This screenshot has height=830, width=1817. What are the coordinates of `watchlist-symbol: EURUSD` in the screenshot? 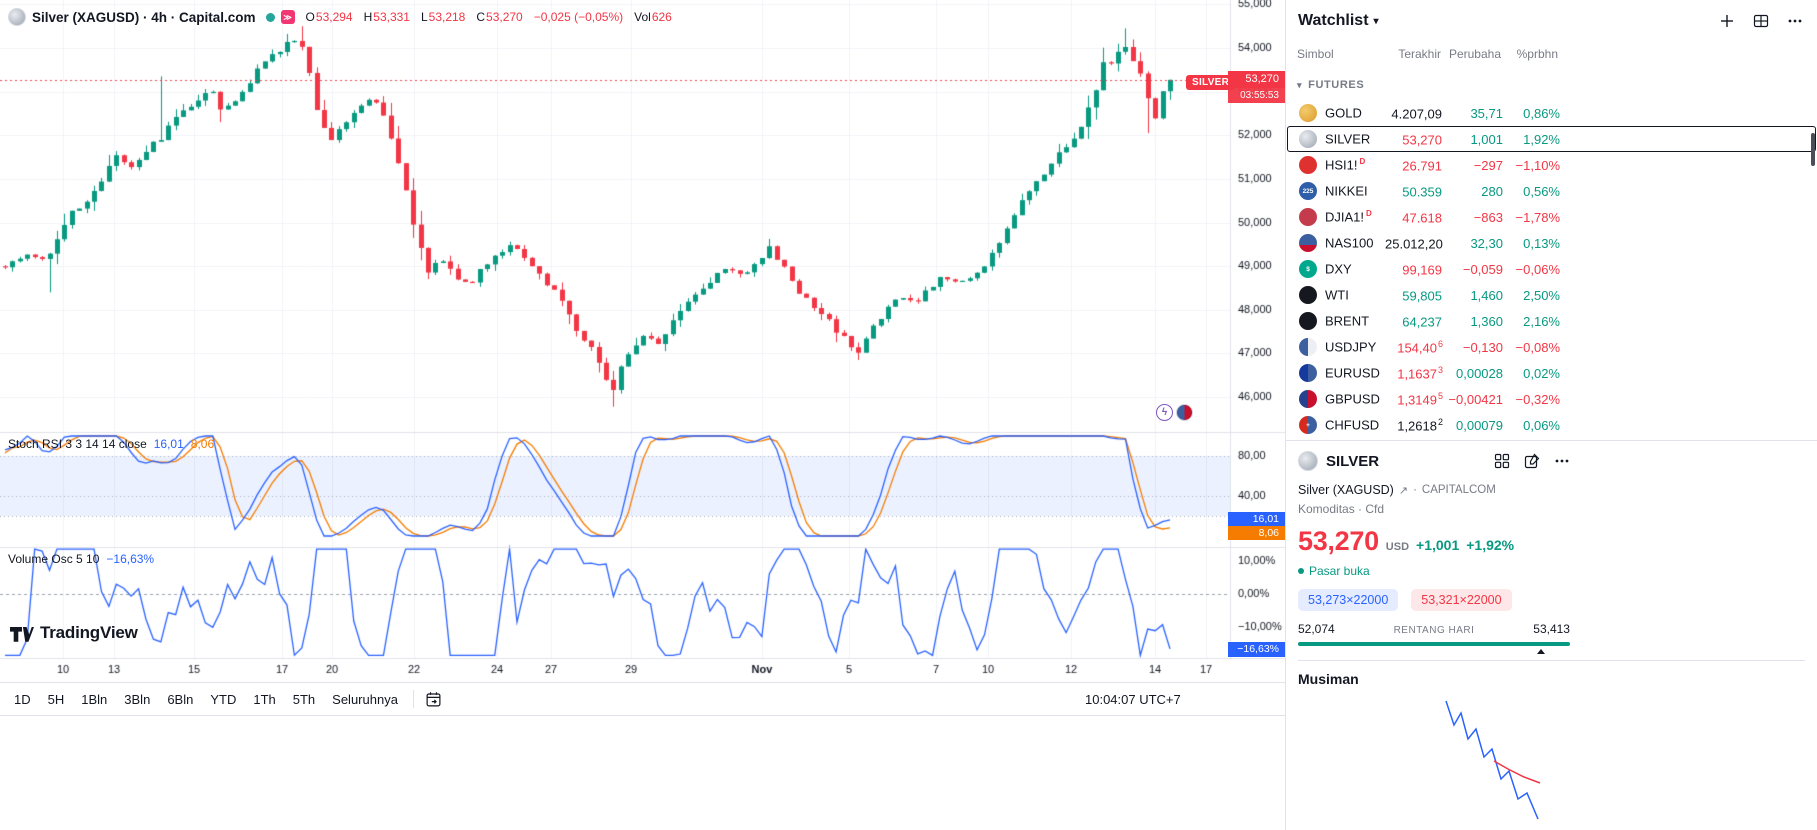 It's located at (1351, 373).